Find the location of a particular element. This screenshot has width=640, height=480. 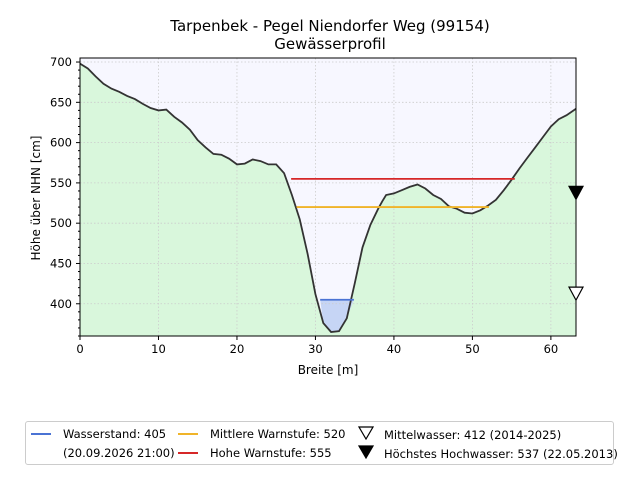

legend-item-mean-water: Mittelwasser: 412 (2014-2025) is located at coordinates (458, 434).